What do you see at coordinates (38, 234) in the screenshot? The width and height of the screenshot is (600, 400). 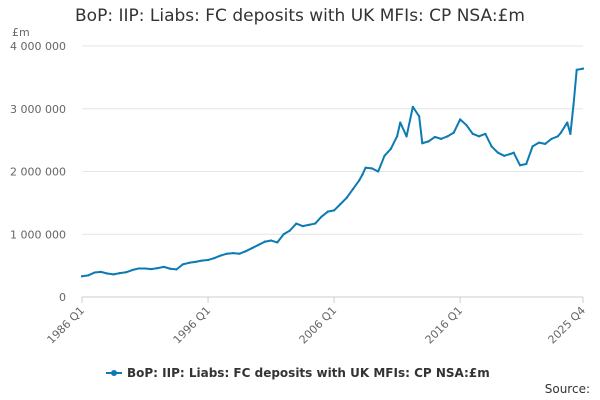 I see `y-tick-label: 1 000 000` at bounding box center [38, 234].